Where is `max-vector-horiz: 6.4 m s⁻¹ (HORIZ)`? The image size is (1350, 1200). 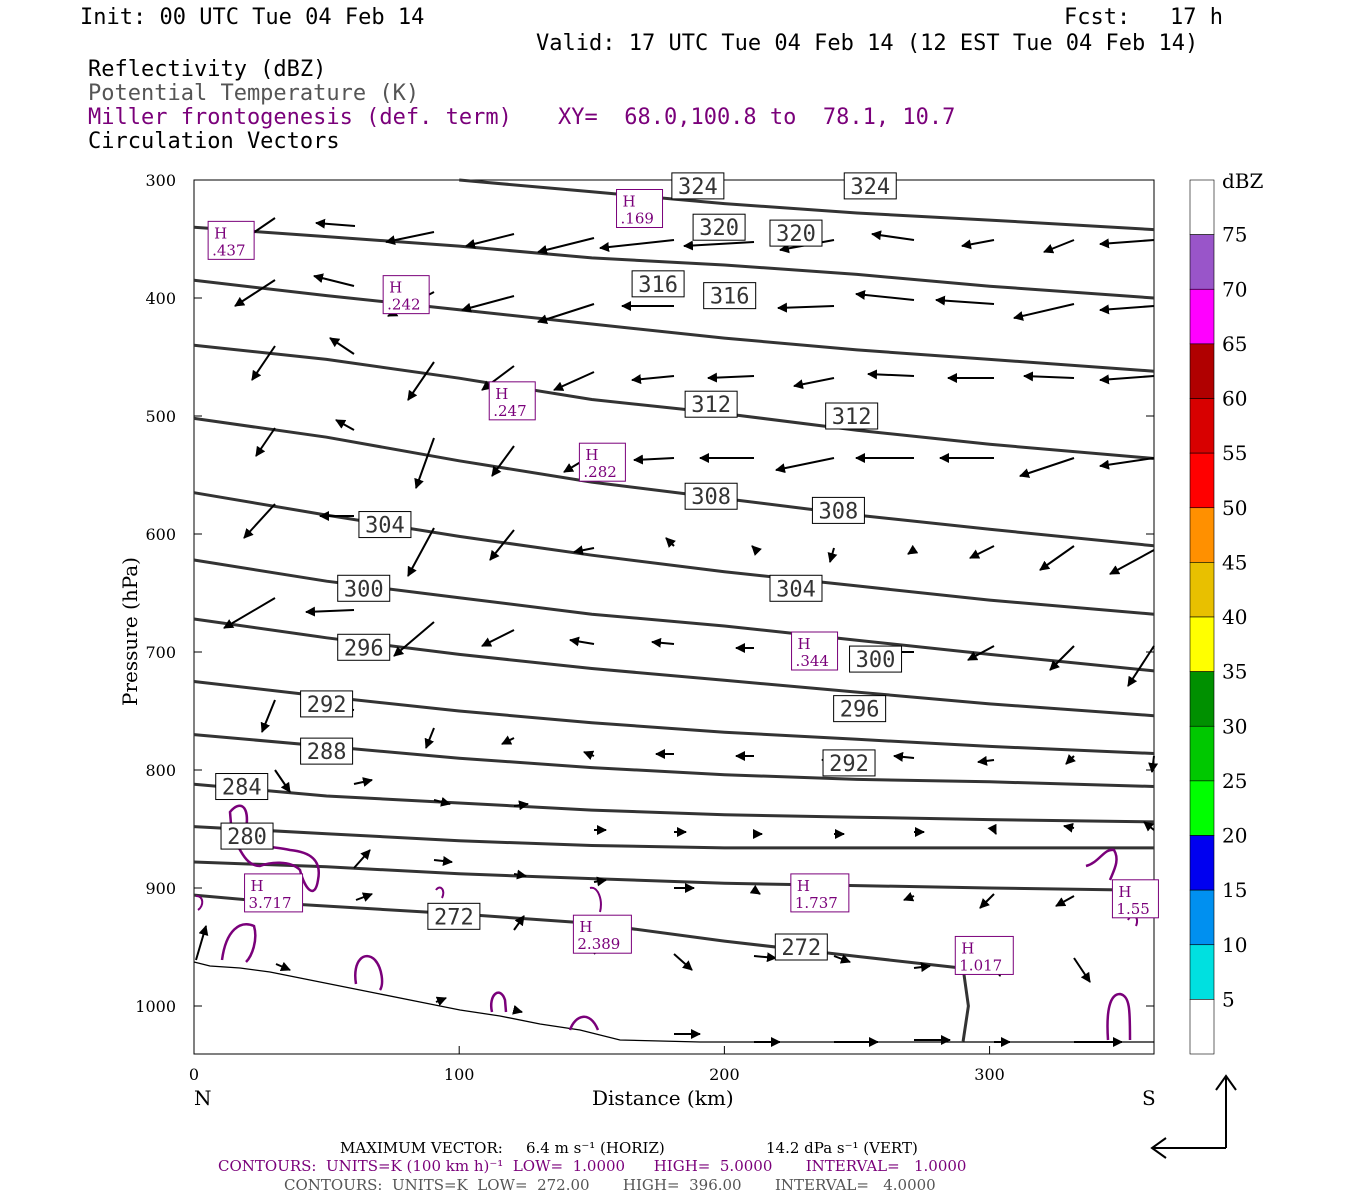 max-vector-horiz: 6.4 m s⁻¹ (HORIZ) is located at coordinates (595, 1148).